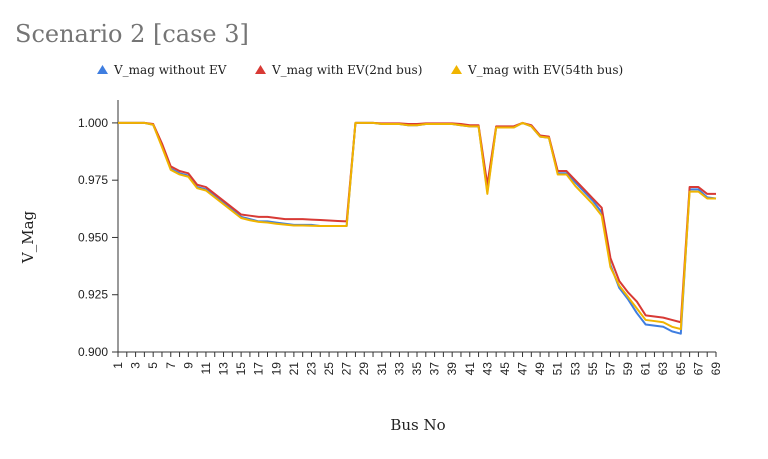  I want to click on x-tick-label: 37, so click(435, 369).